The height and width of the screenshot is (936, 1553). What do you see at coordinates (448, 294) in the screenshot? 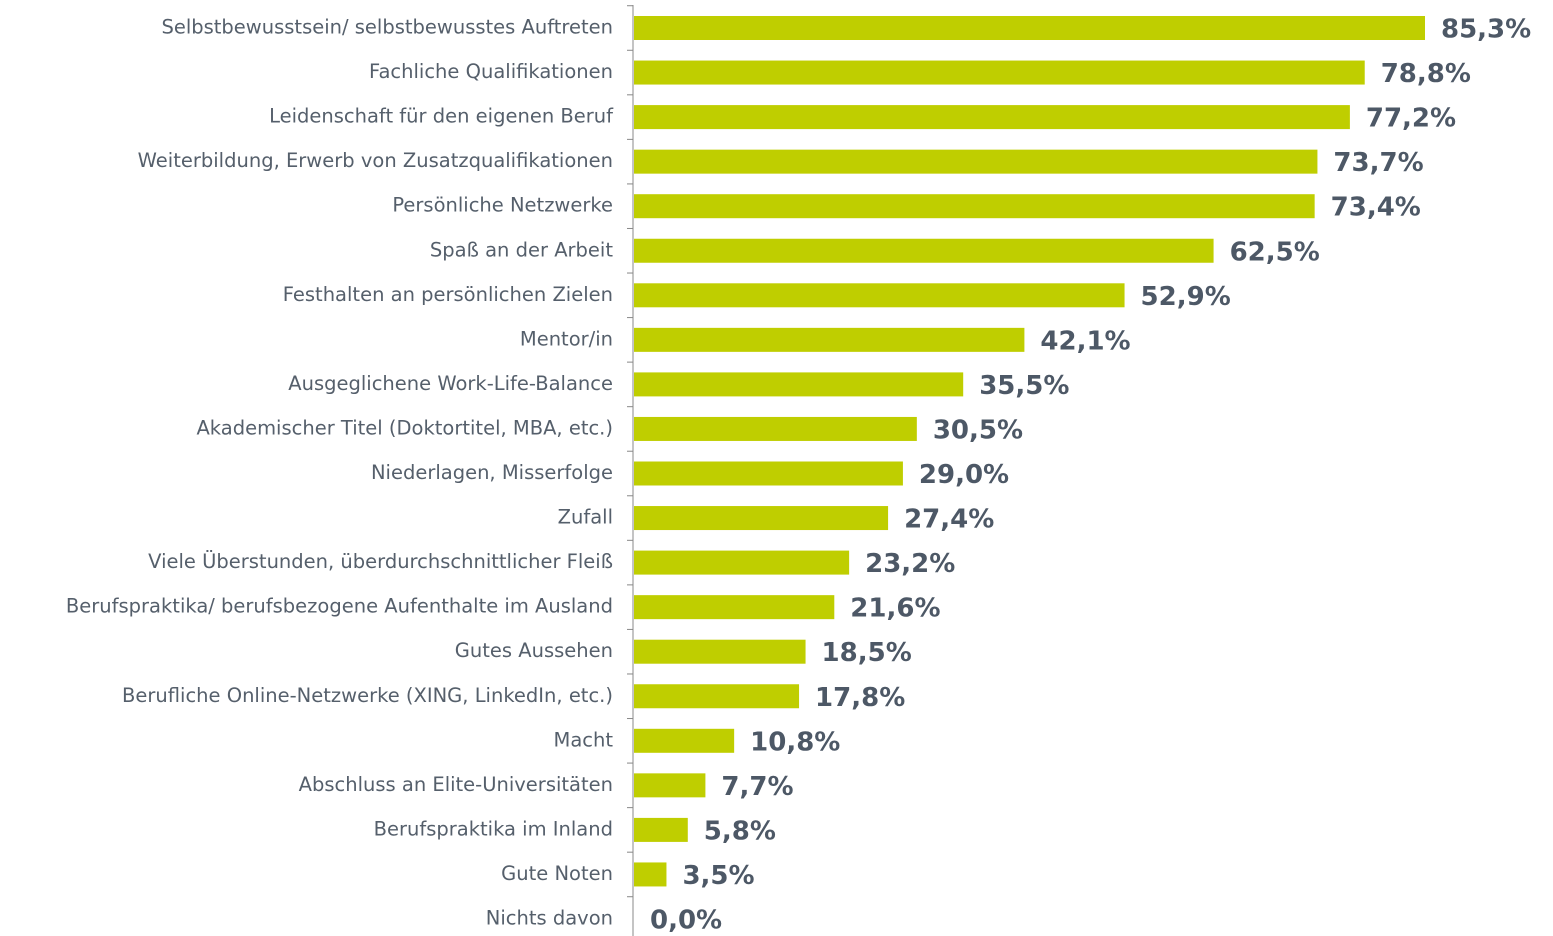
I see `category-label: Festhalten an persönlichen Zielen` at bounding box center [448, 294].